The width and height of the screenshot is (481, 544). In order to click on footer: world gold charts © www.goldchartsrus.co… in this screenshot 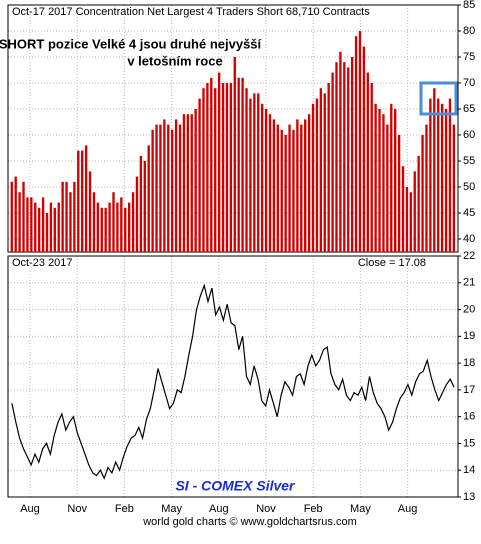, I will do `click(249, 522)`.